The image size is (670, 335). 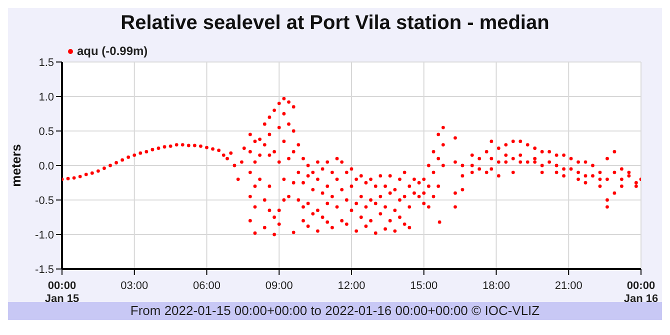 What do you see at coordinates (206, 286) in the screenshot?
I see `x-tick-label: 06:00` at bounding box center [206, 286].